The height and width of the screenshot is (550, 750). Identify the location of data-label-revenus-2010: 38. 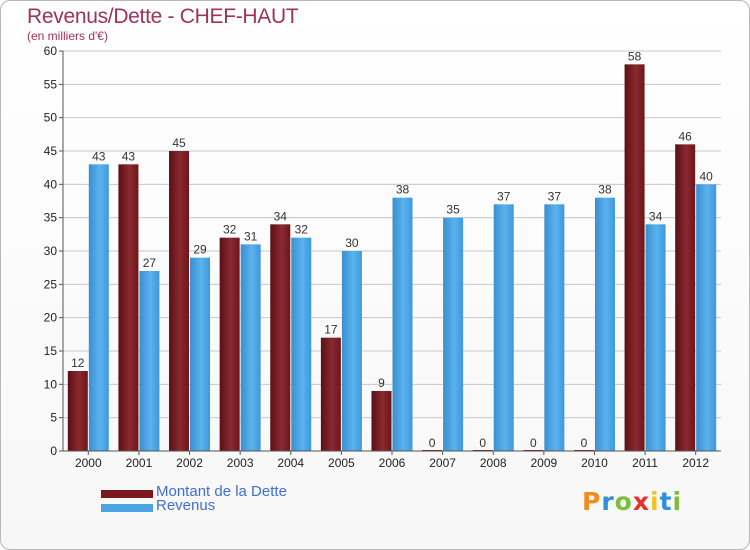
(605, 190).